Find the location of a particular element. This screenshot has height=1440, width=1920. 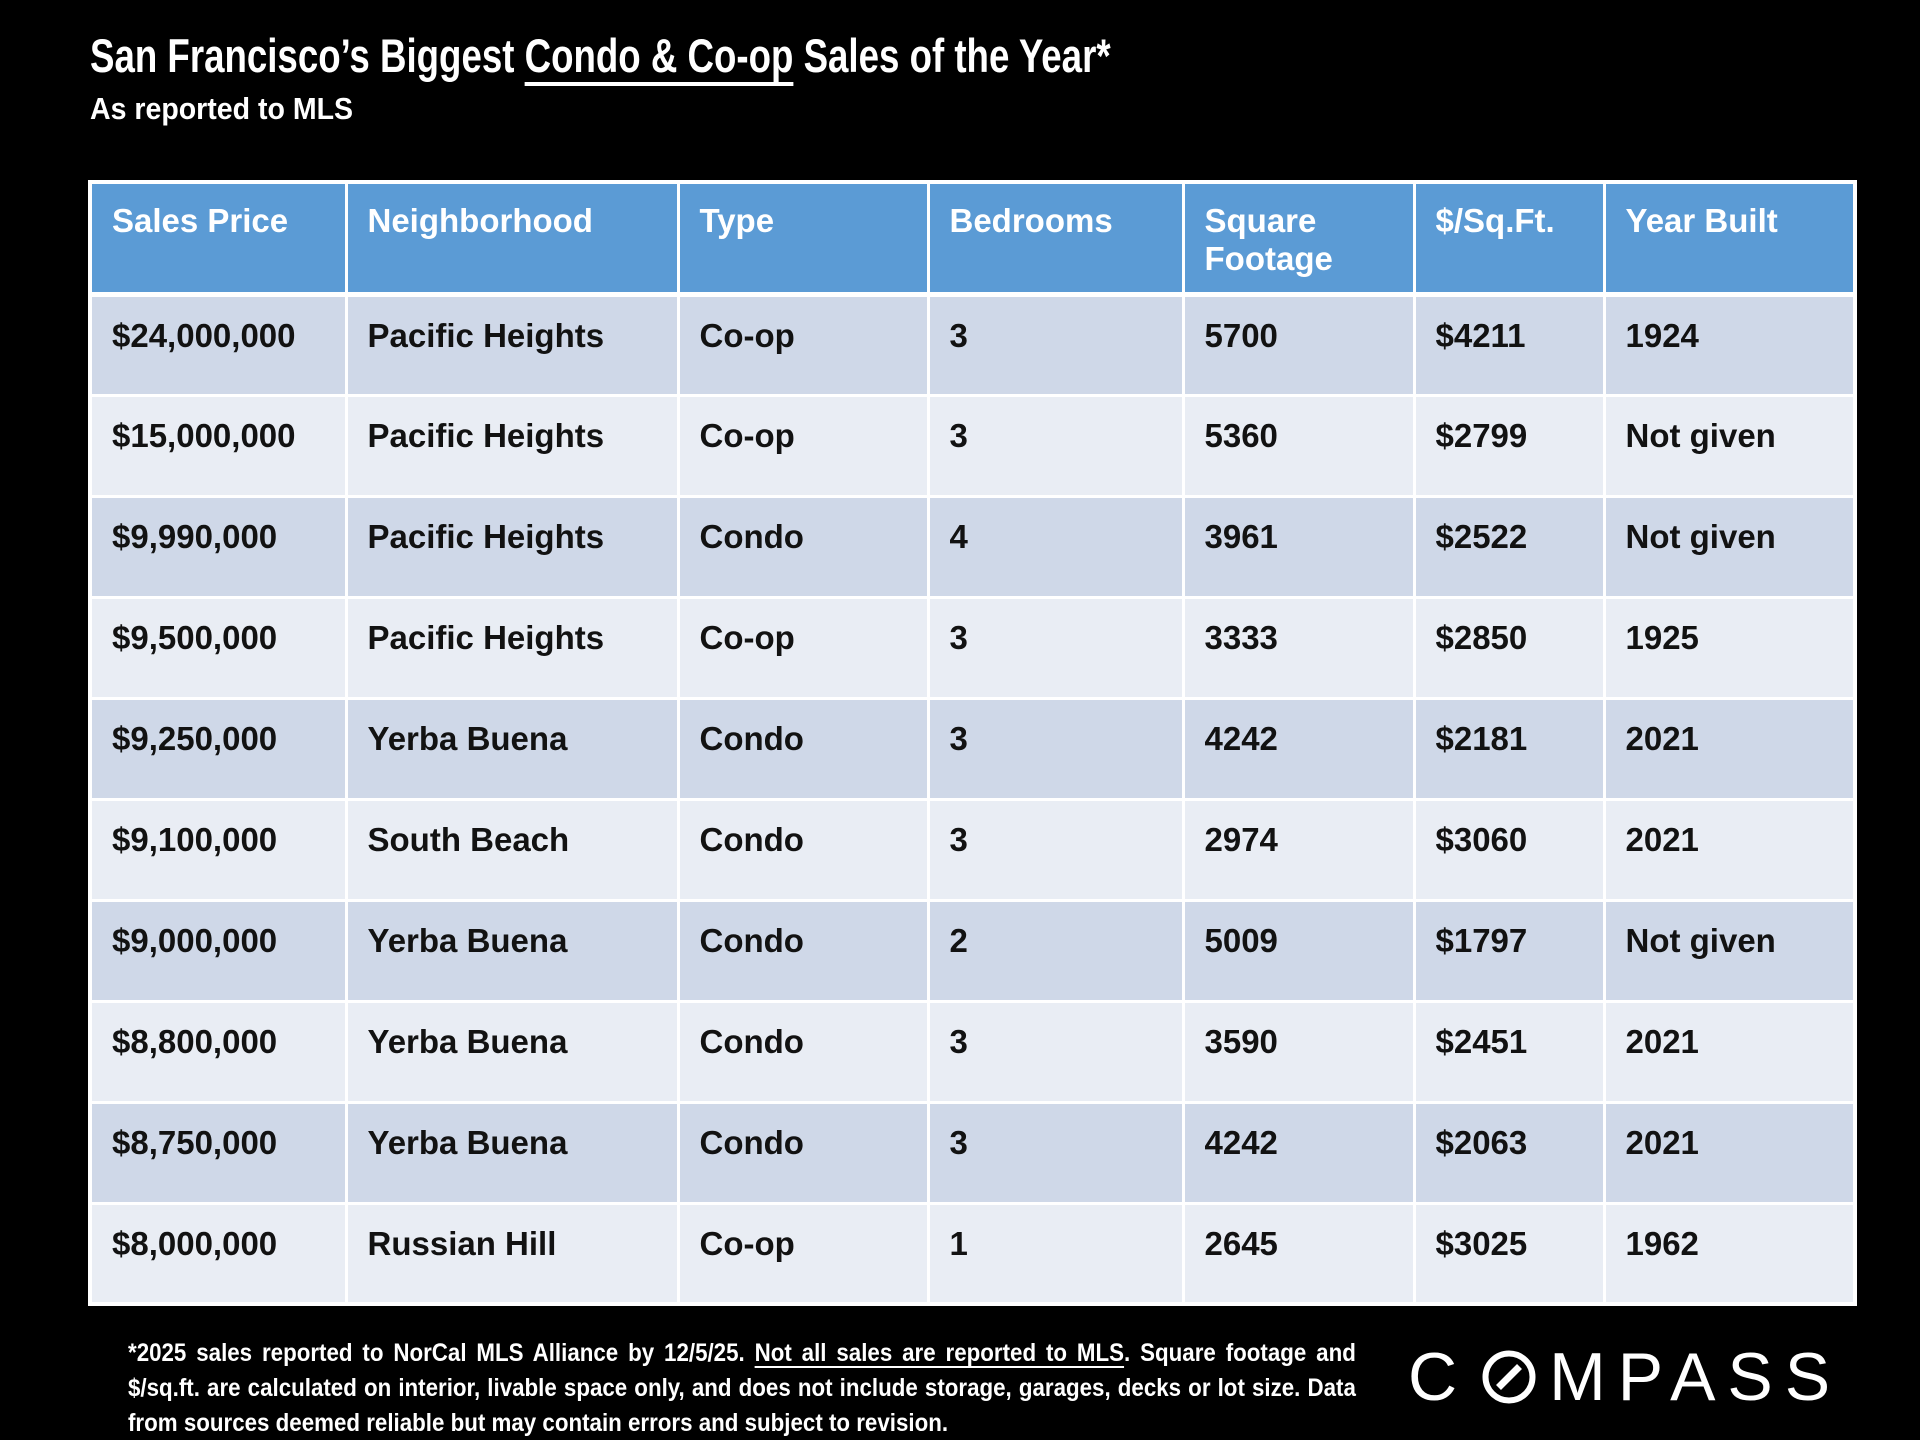

table-cell: 5360 is located at coordinates (1298, 445).